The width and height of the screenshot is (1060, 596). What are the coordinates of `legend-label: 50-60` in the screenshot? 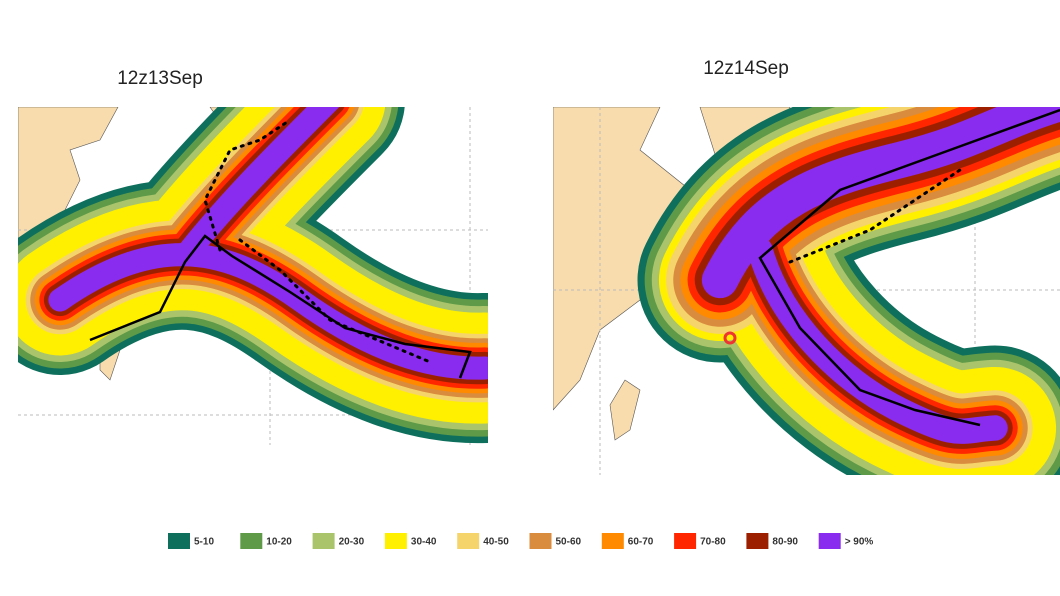 It's located at (569, 542).